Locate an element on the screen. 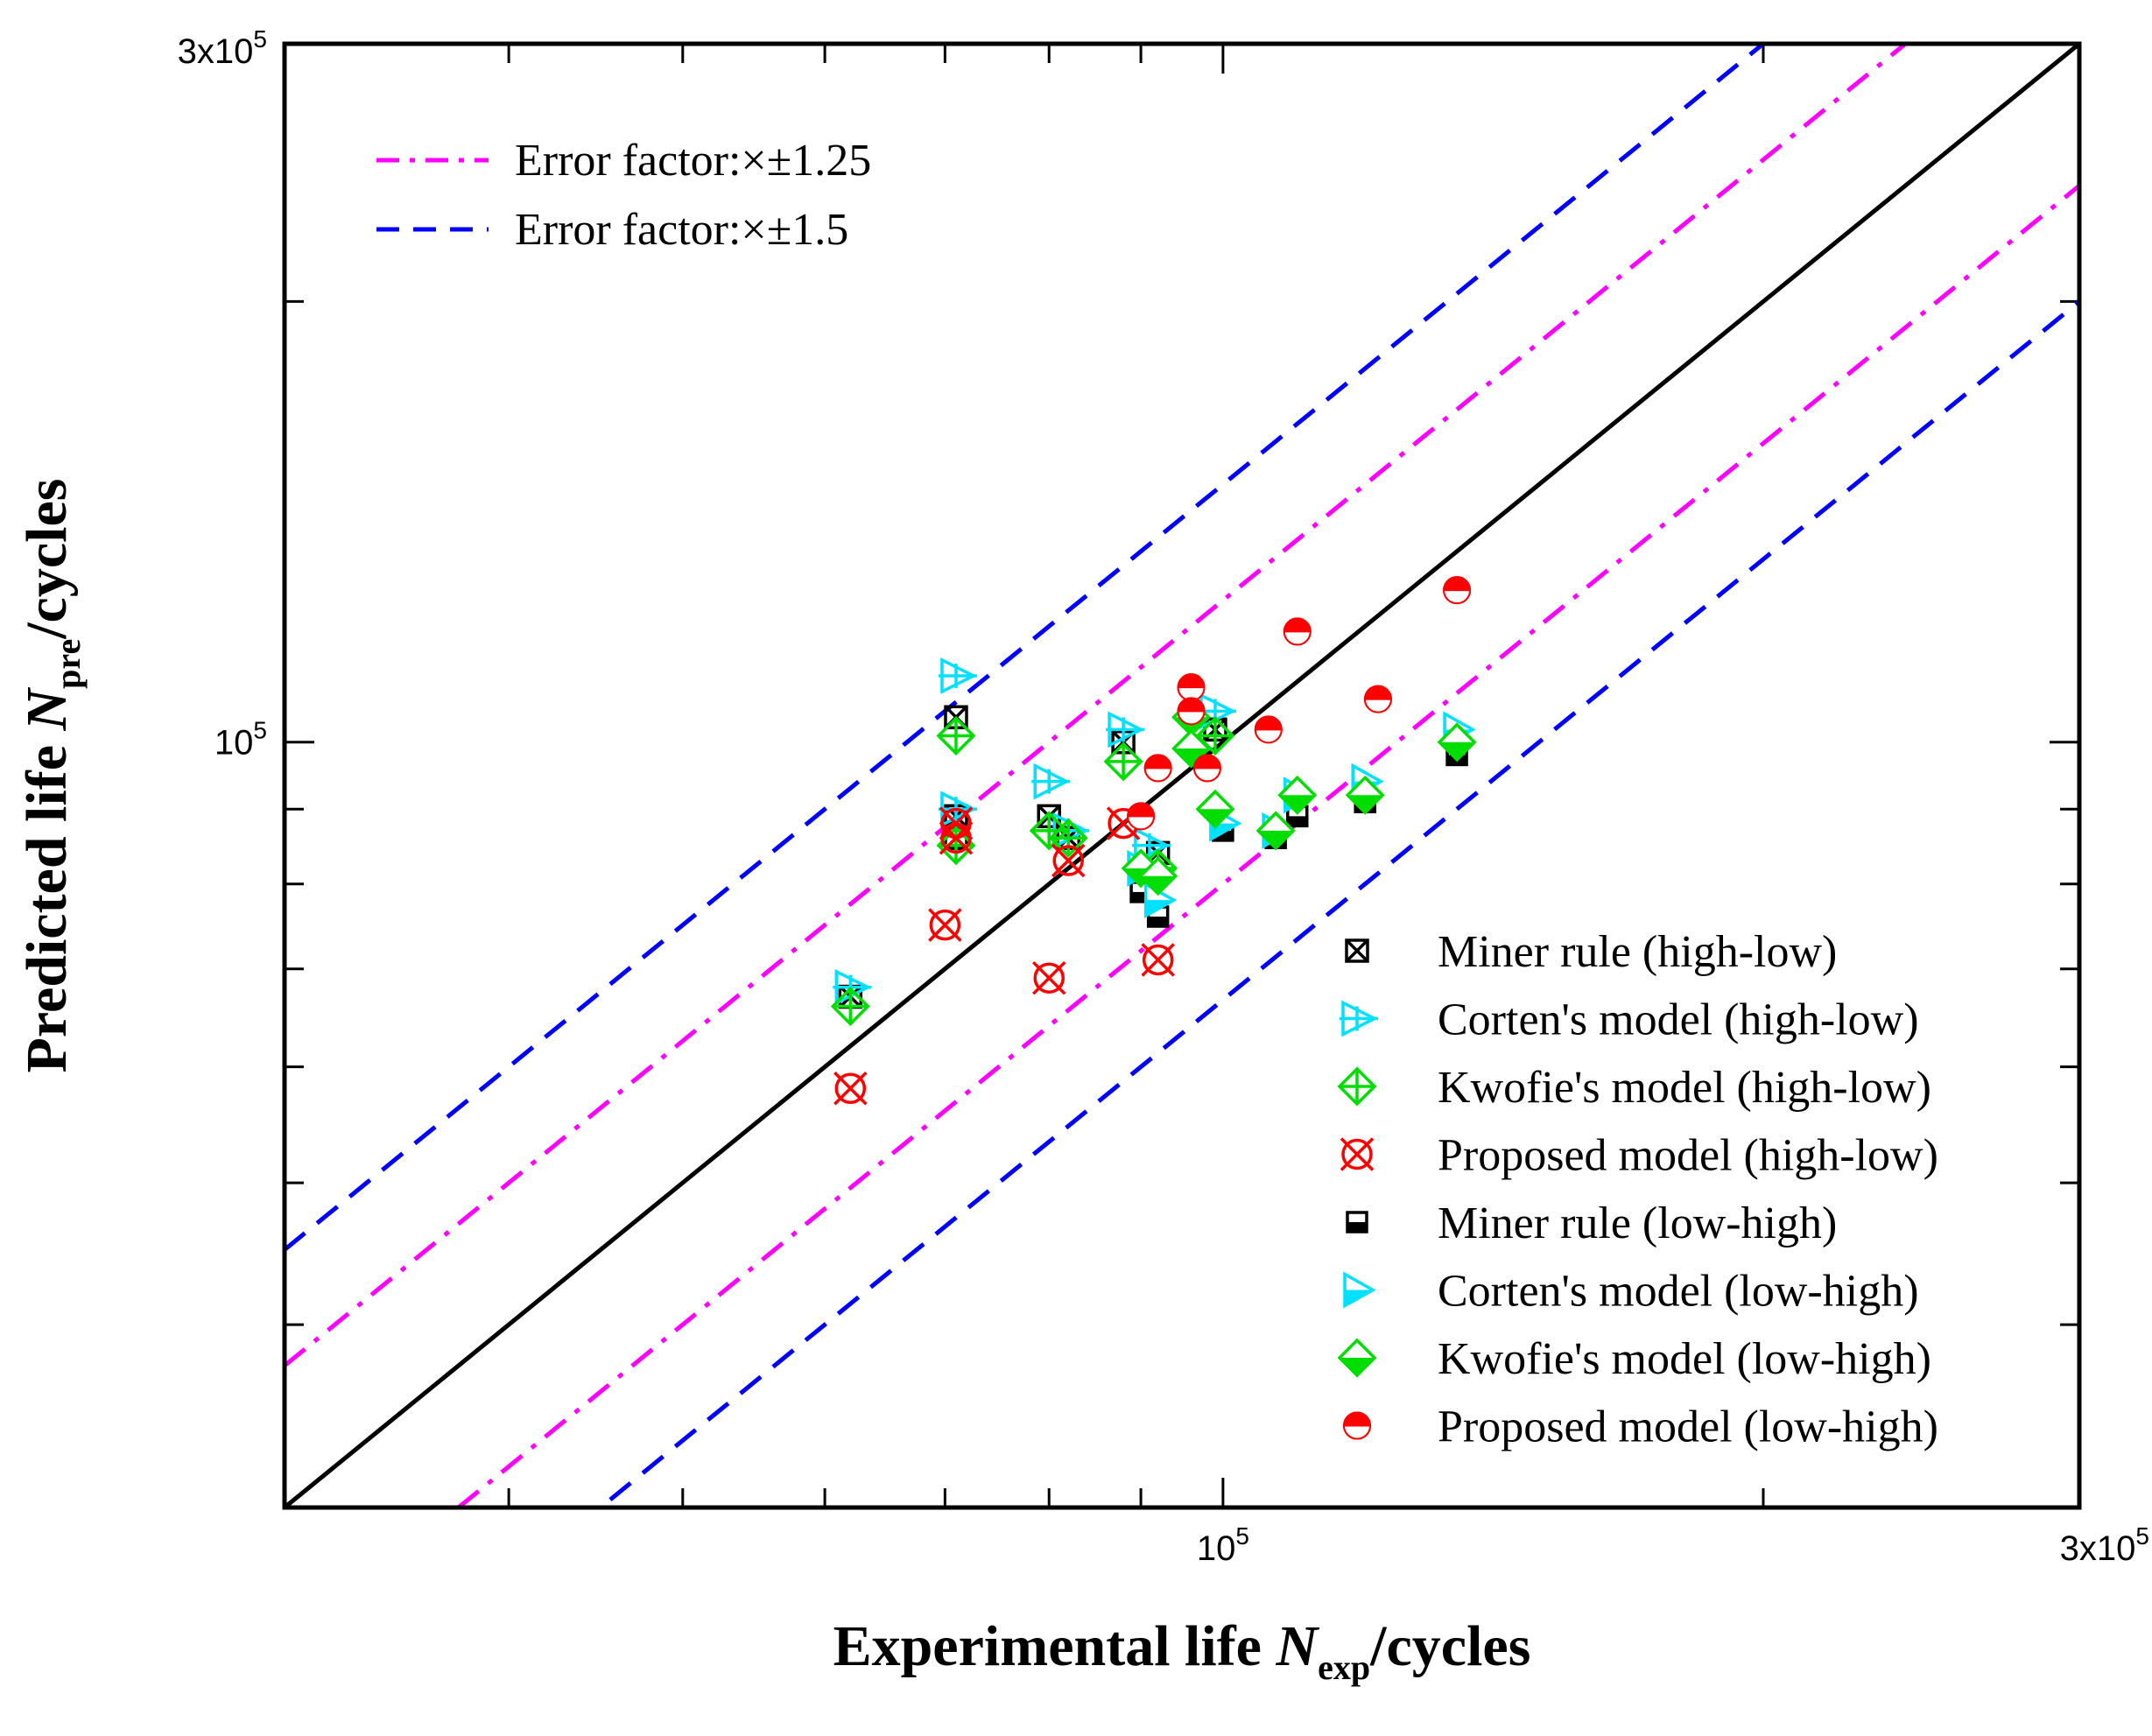 The width and height of the screenshot is (2152, 1736). legend-label: Miner rule (low-high) is located at coordinates (1637, 1223).